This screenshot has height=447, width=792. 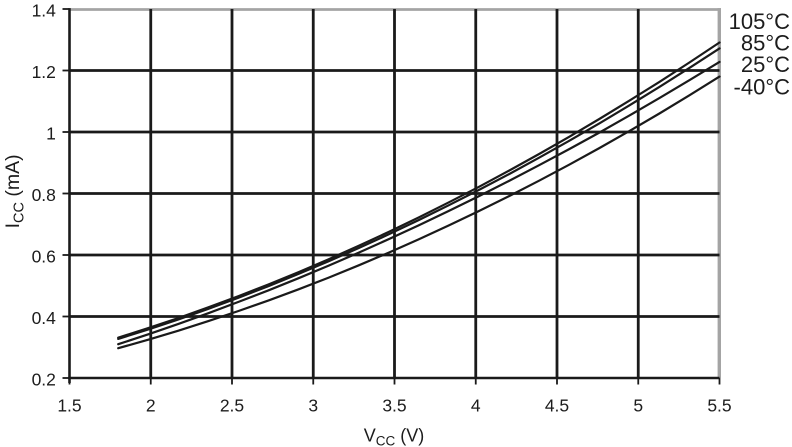 I want to click on svg-text: 1.4, so click(x=44, y=10).